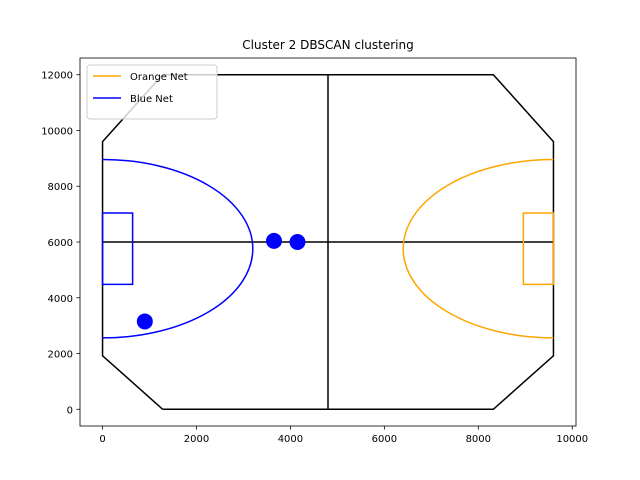 The image size is (640, 480). Describe the element at coordinates (327, 45) in the screenshot. I see `chart-title: Cluster 2 DBSCAN clustering` at that location.